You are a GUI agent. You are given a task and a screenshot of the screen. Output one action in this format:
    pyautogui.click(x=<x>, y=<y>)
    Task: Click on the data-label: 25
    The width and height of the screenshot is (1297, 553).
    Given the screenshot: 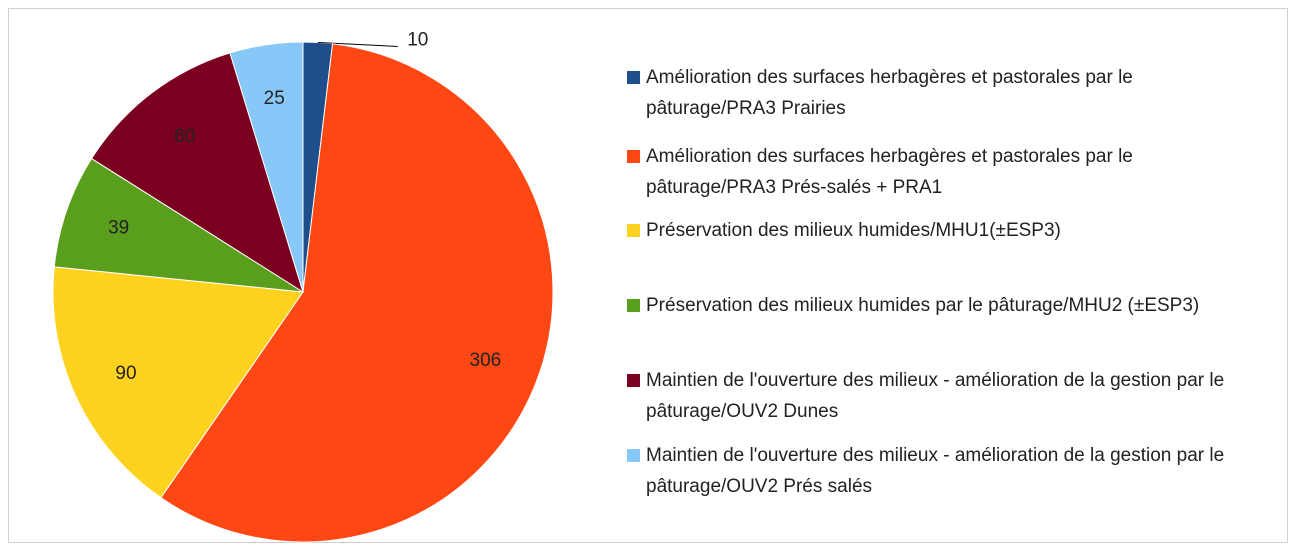 What is the action you would take?
    pyautogui.click(x=274, y=98)
    